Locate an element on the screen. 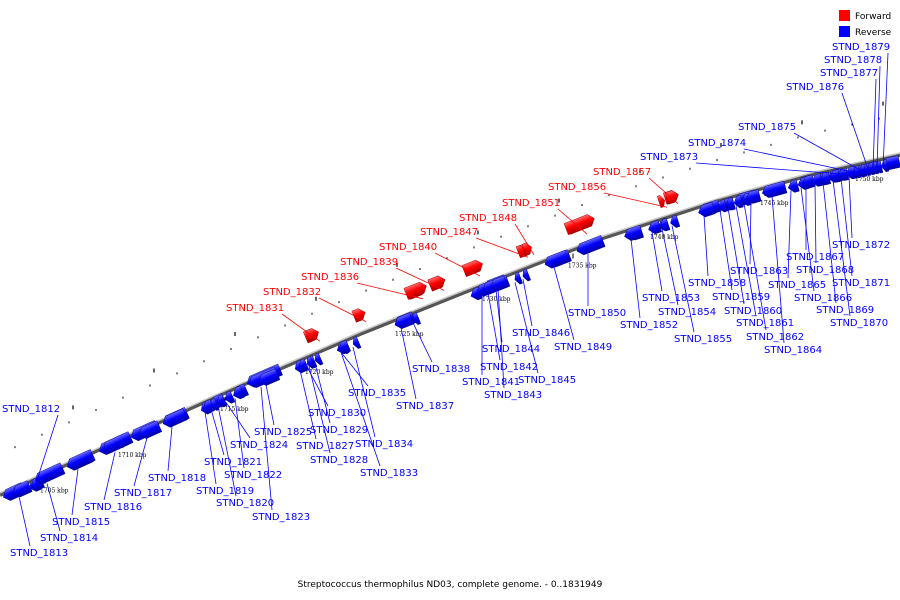 Image resolution: width=900 pixels, height=600 pixels. gene-label: STND_1868 is located at coordinates (825, 270).